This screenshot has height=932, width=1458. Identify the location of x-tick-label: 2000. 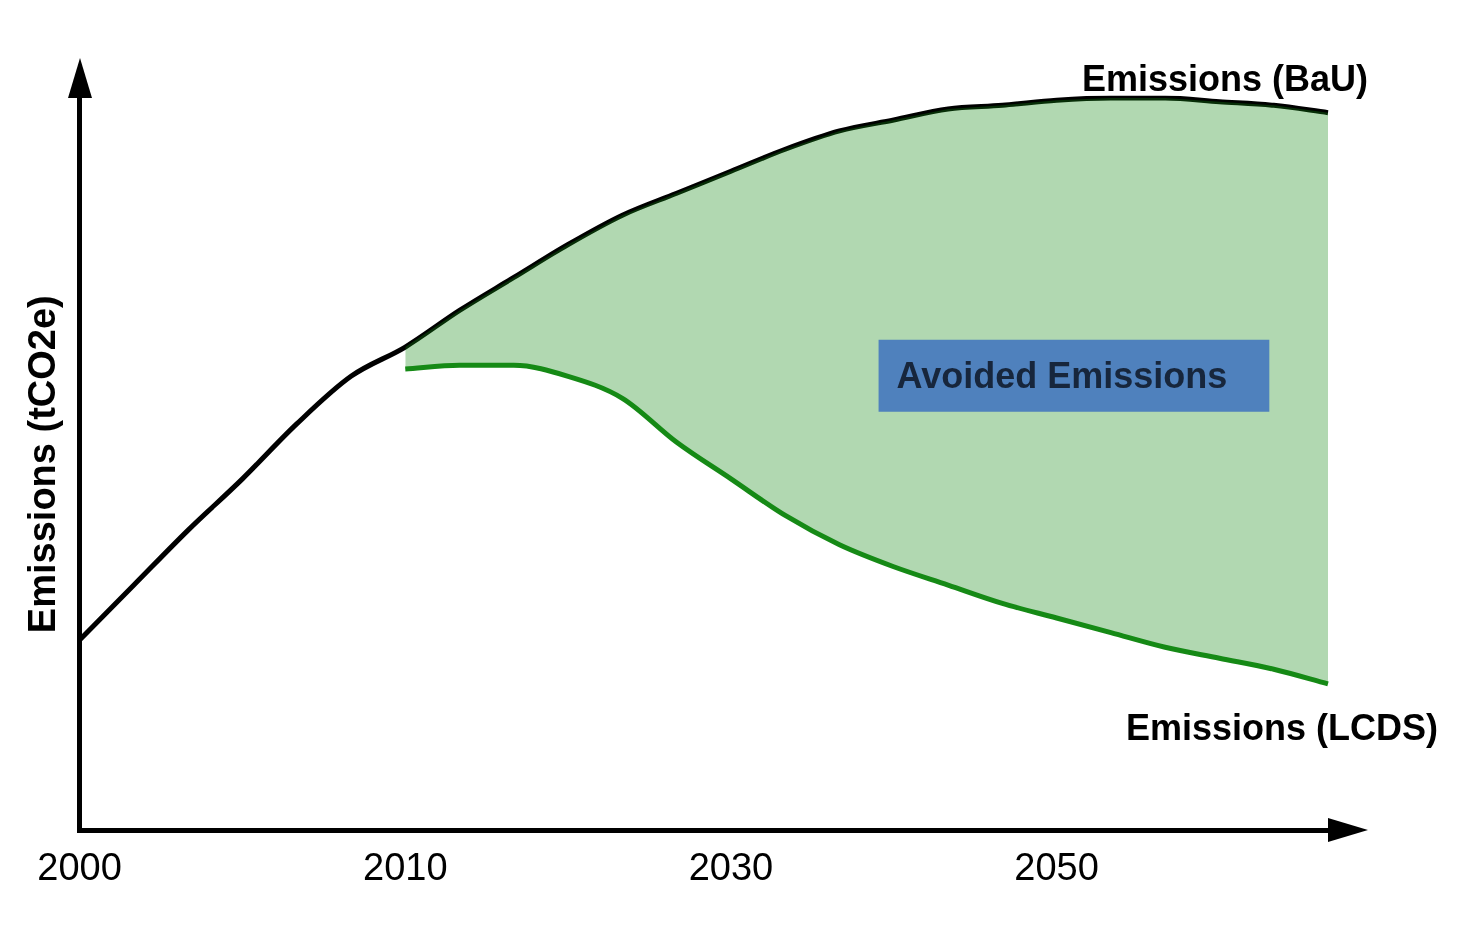
(79, 866).